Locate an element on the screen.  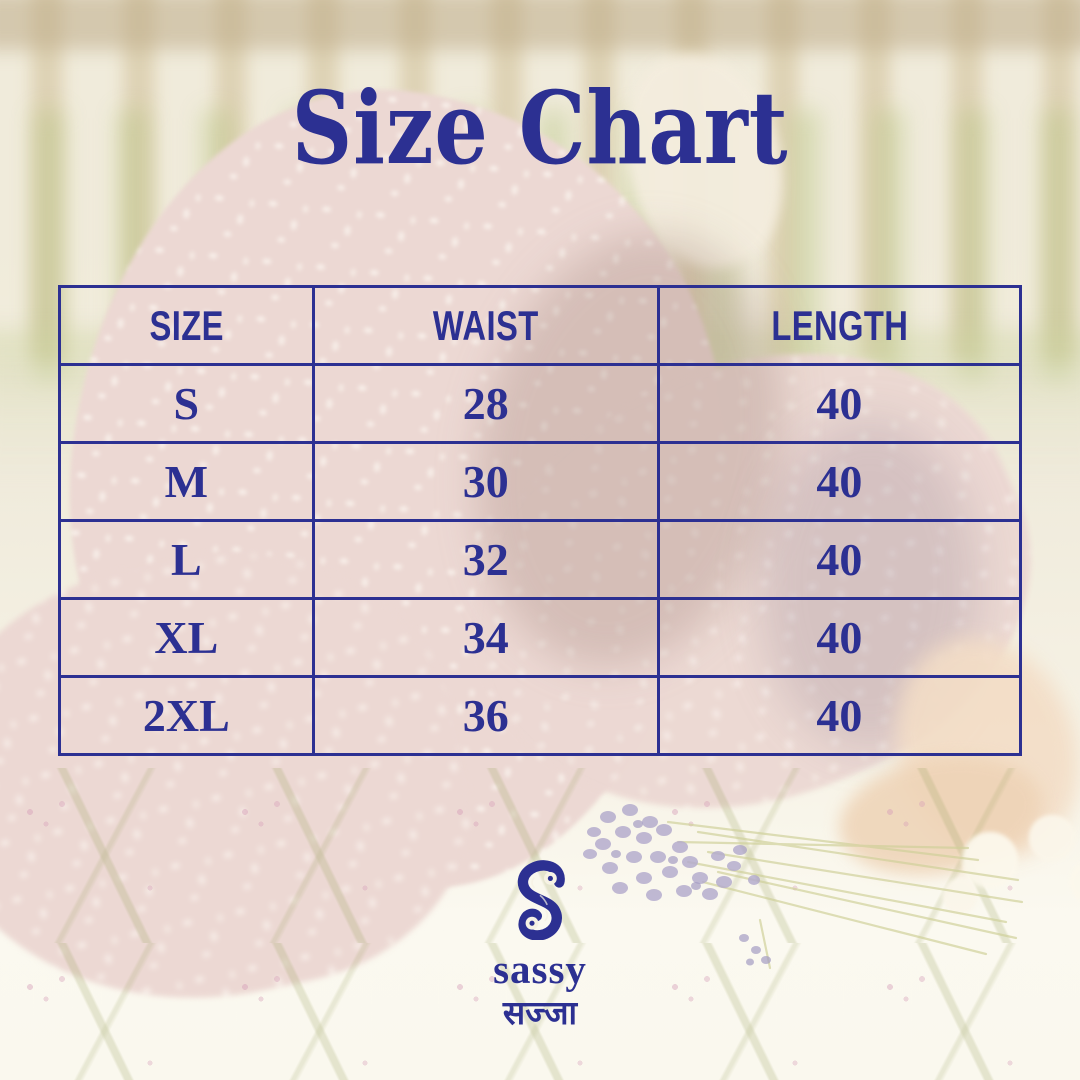
bg-lavender-bouquet is located at coordinates (788, 869).